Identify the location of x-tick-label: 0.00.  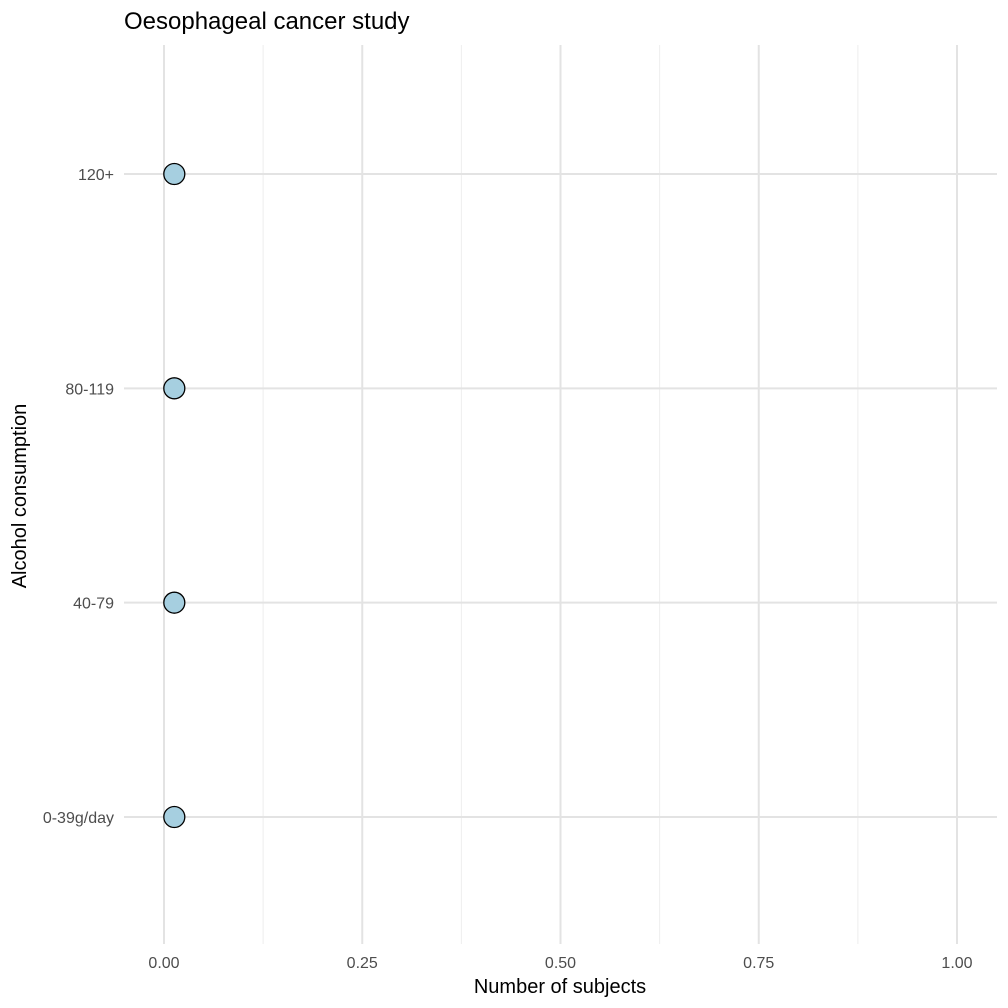
(163, 963).